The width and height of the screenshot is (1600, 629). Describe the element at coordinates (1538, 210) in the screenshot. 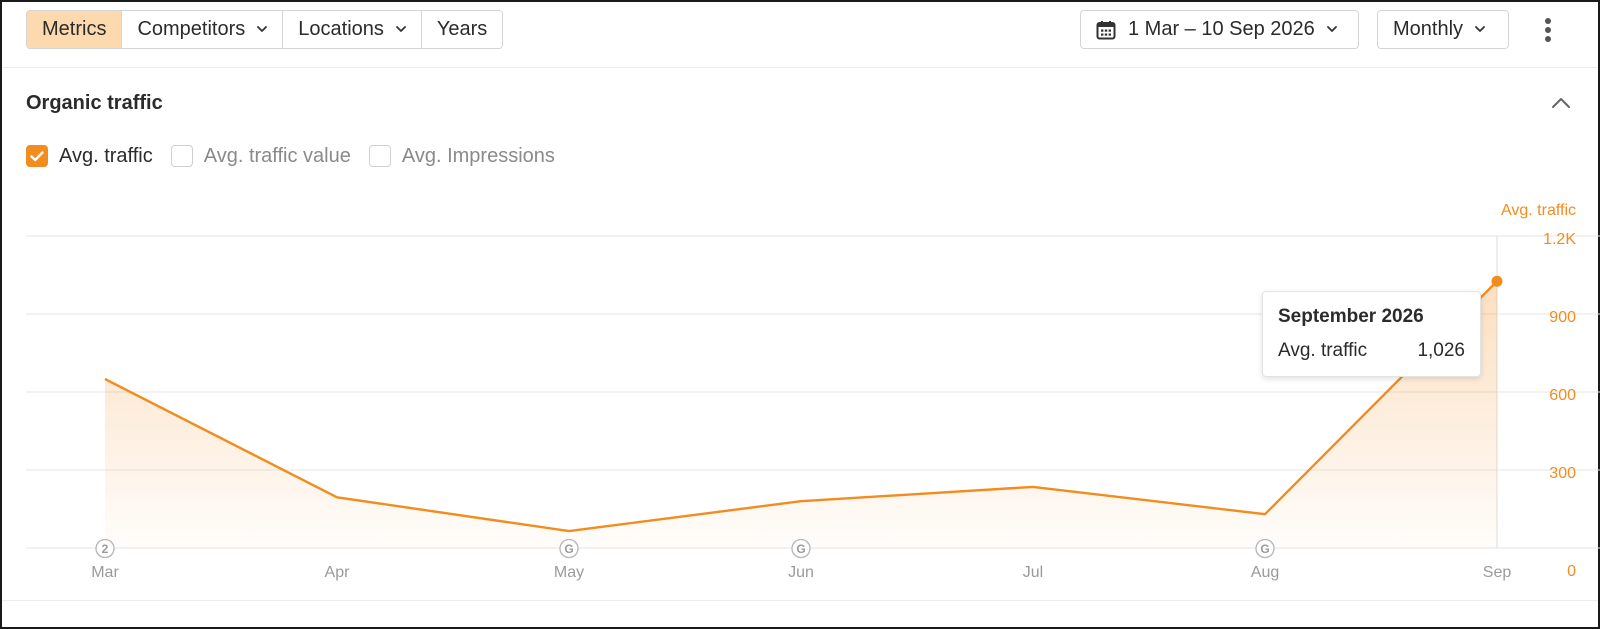

I see `y-axis-title: Avg. traffic` at that location.